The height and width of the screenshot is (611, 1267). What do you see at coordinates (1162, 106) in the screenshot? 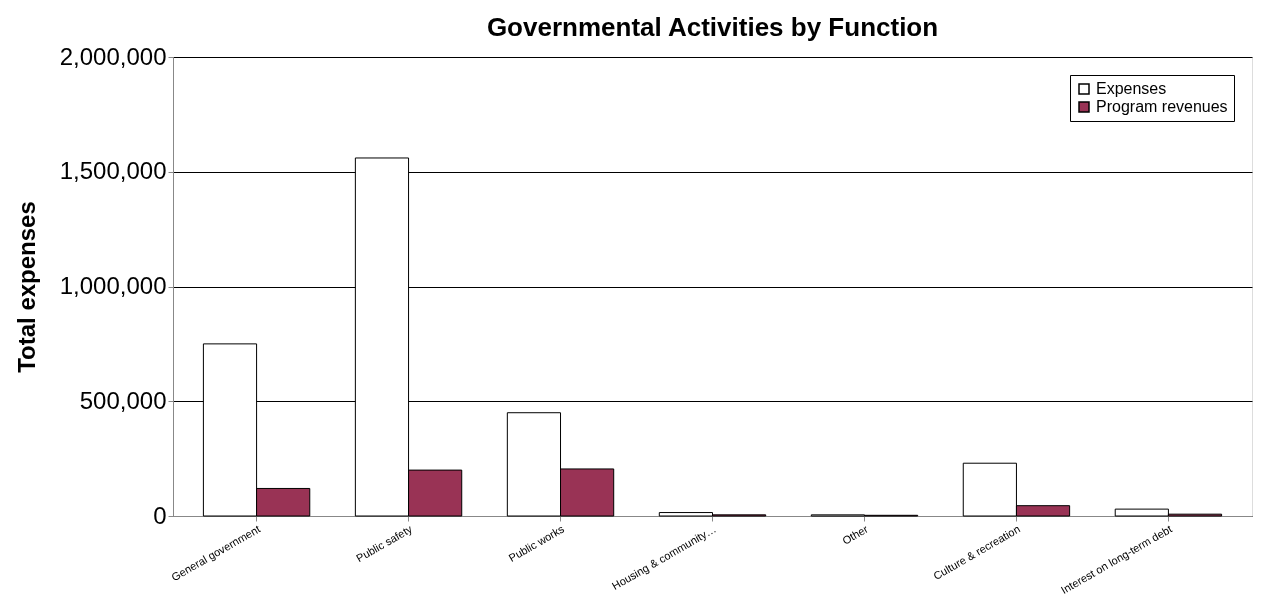
I see `legend-label: Program revenues` at bounding box center [1162, 106].